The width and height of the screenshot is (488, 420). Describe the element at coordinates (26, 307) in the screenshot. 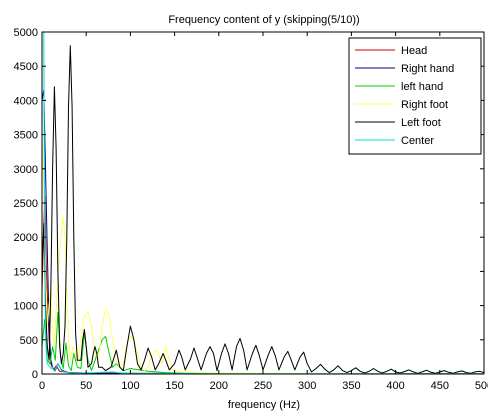

I see `y-tick-label: 1000` at that location.